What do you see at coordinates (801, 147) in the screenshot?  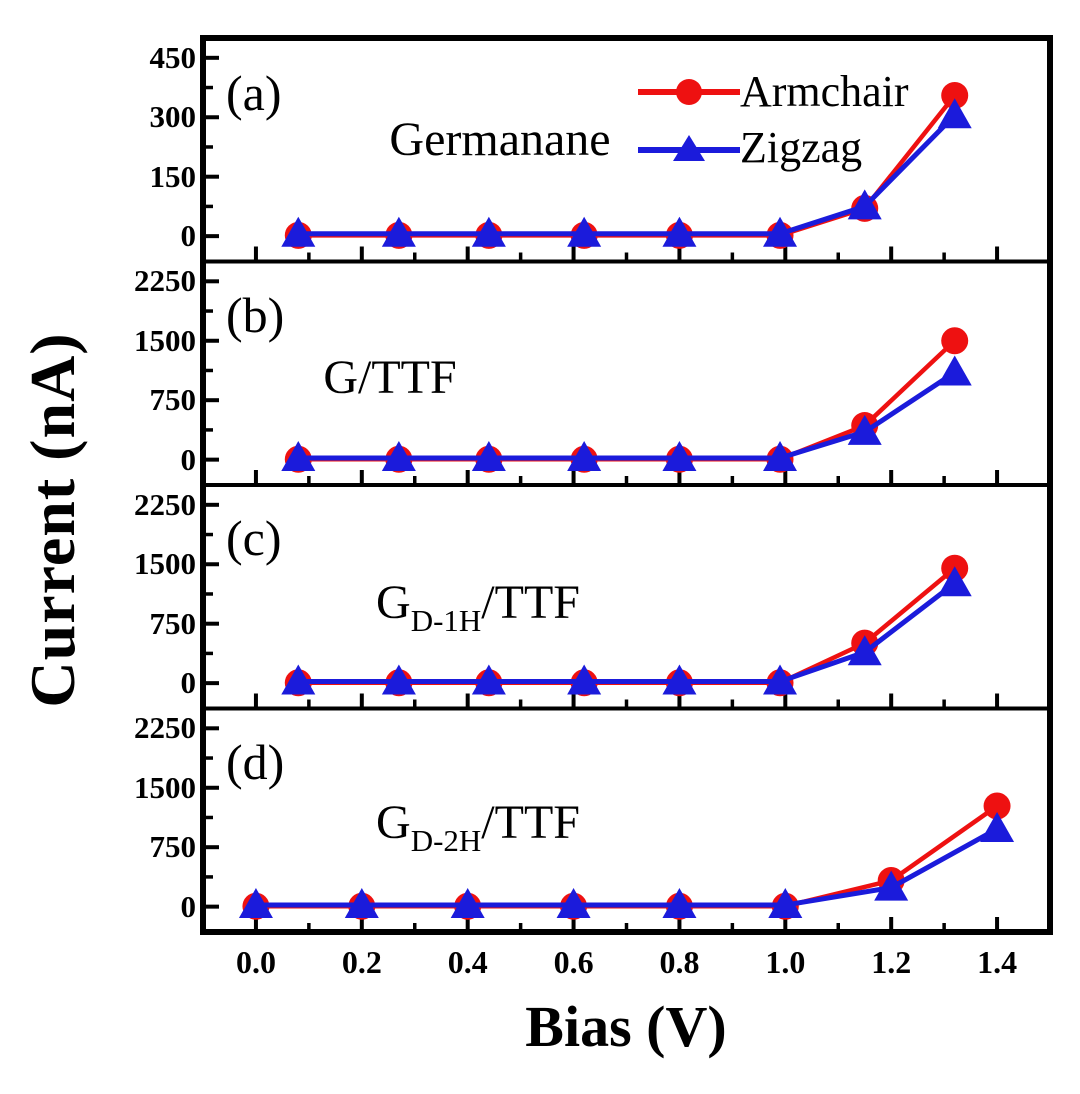 I see `legend-label-zigzag: Zigzag` at bounding box center [801, 147].